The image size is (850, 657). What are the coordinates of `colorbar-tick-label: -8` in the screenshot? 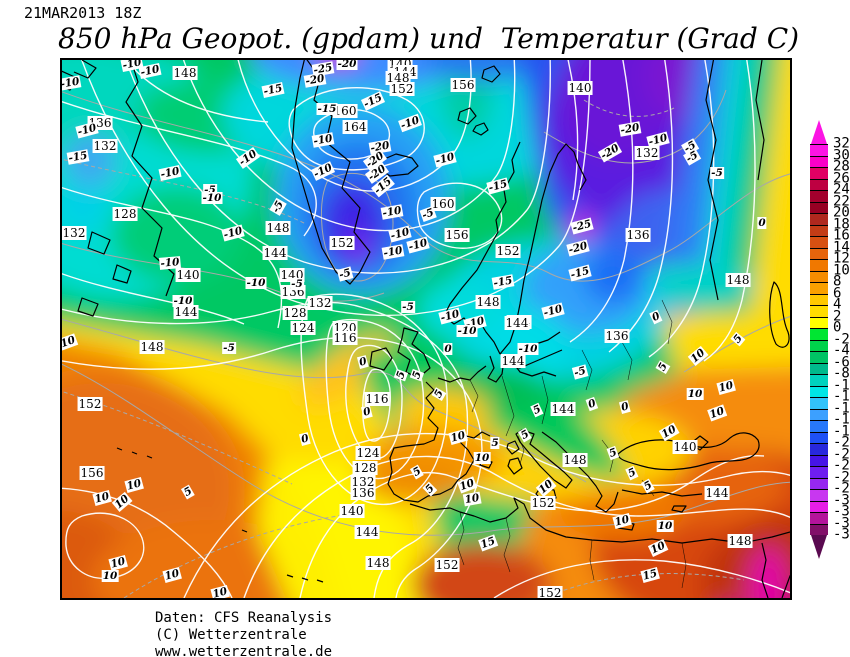 It's located at (841, 373).